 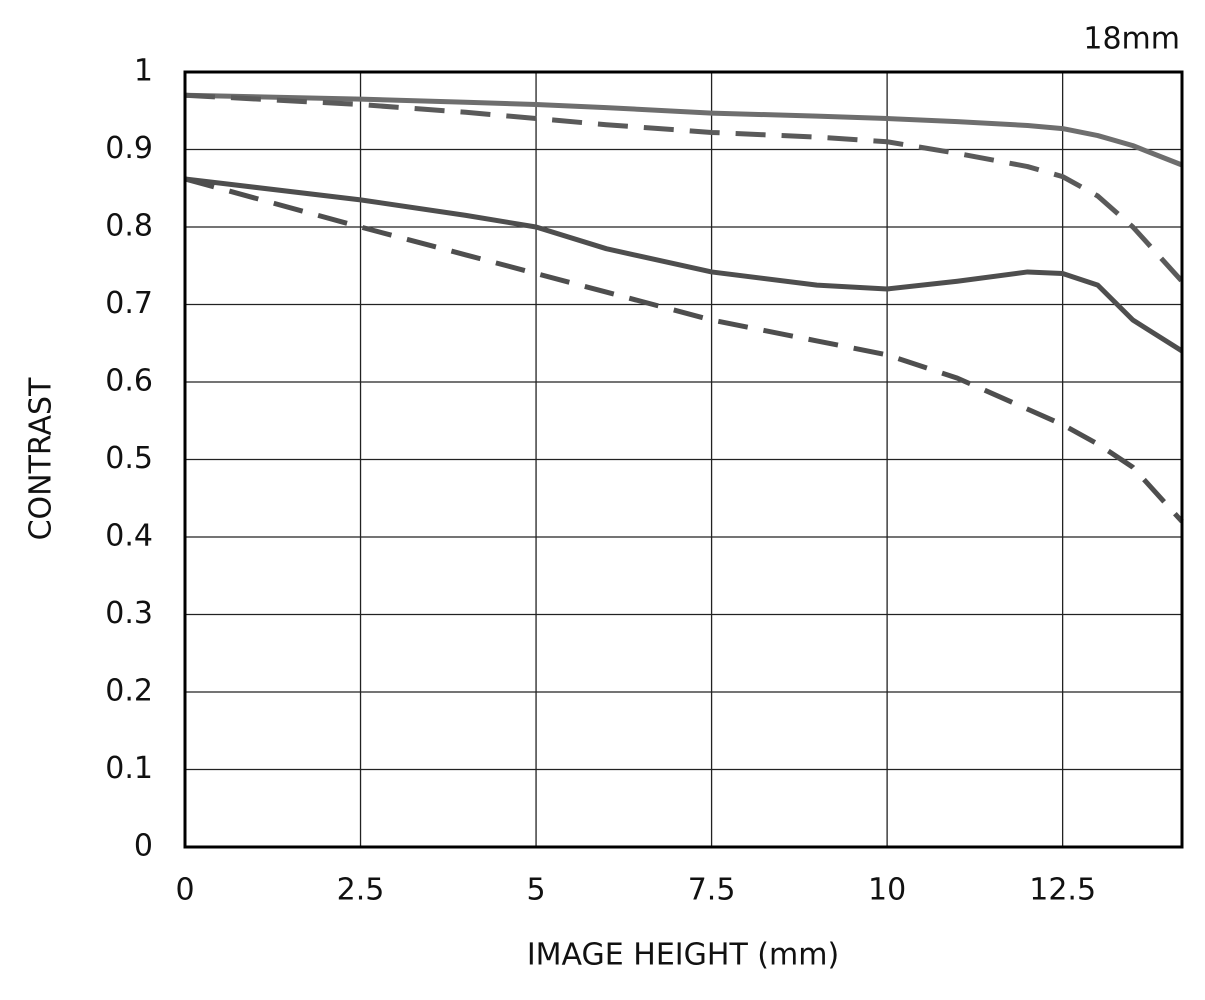 What do you see at coordinates (129, 613) in the screenshot?
I see `y-tick-label: 0.3` at bounding box center [129, 613].